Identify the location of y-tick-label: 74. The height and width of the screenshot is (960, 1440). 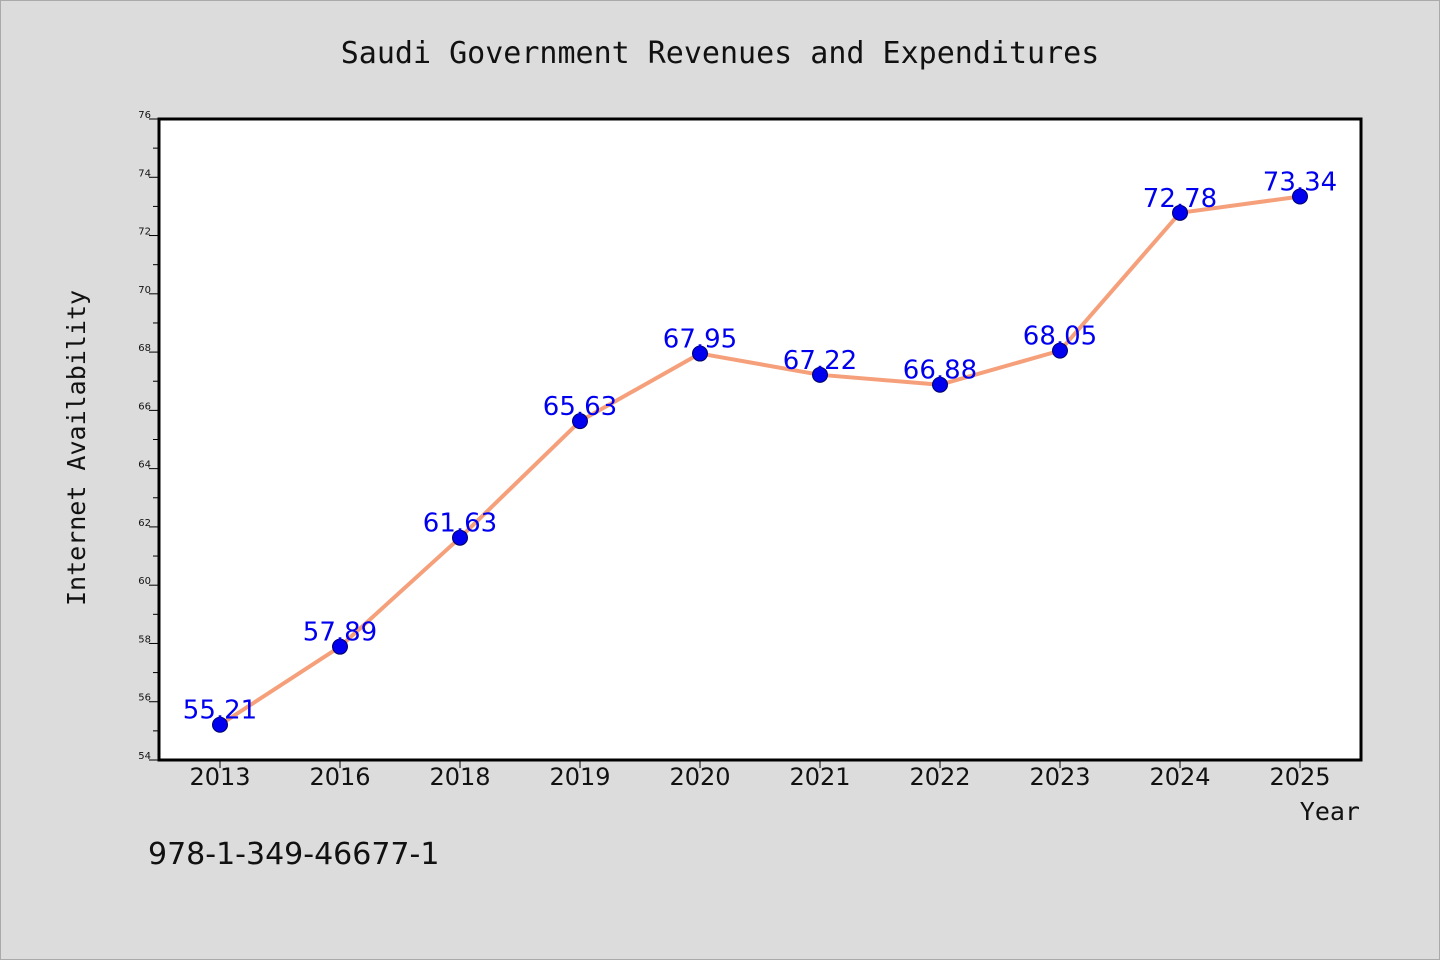
(144, 173).